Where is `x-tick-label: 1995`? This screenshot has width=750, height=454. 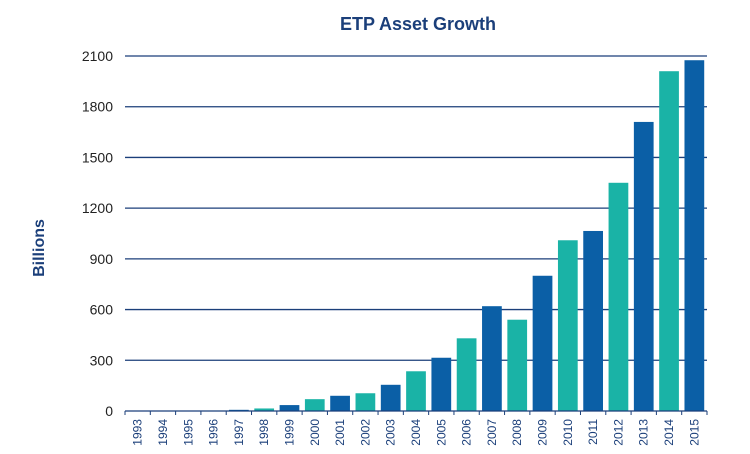 x-tick-label: 1995 is located at coordinates (188, 432).